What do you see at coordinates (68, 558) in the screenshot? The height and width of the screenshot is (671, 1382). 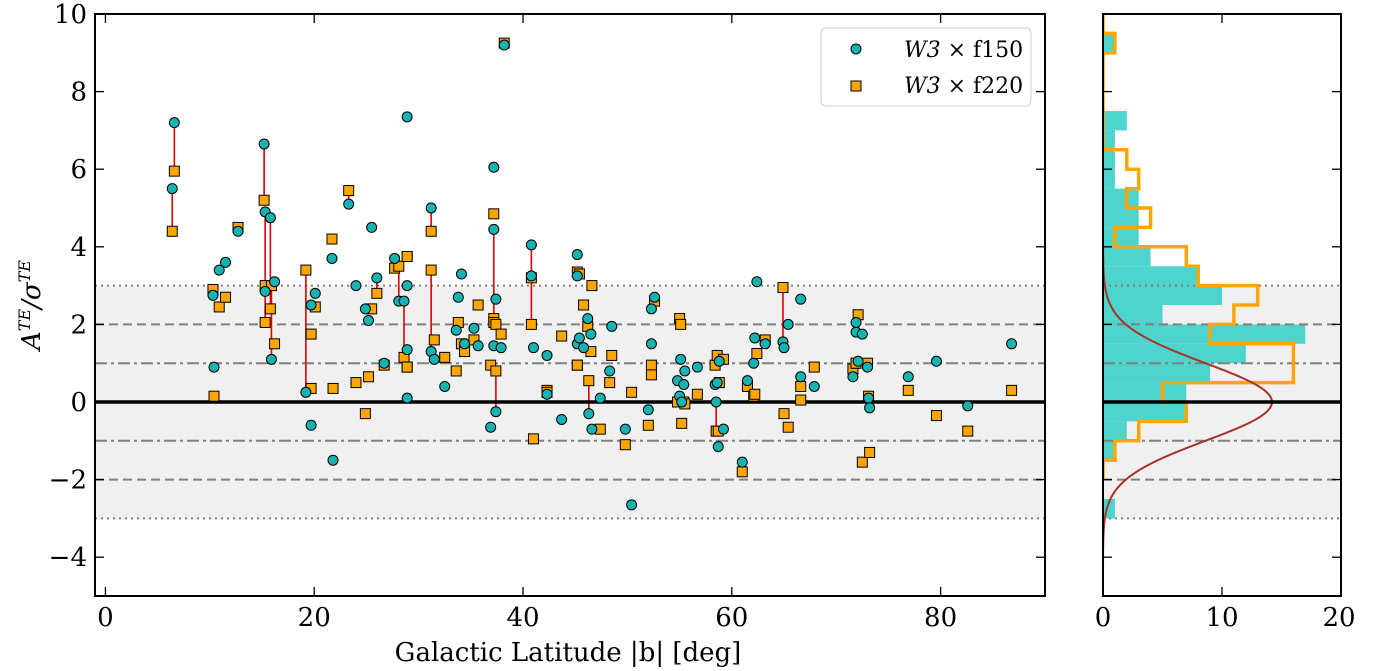 I see `y-axis-tick-label: −4` at bounding box center [68, 558].